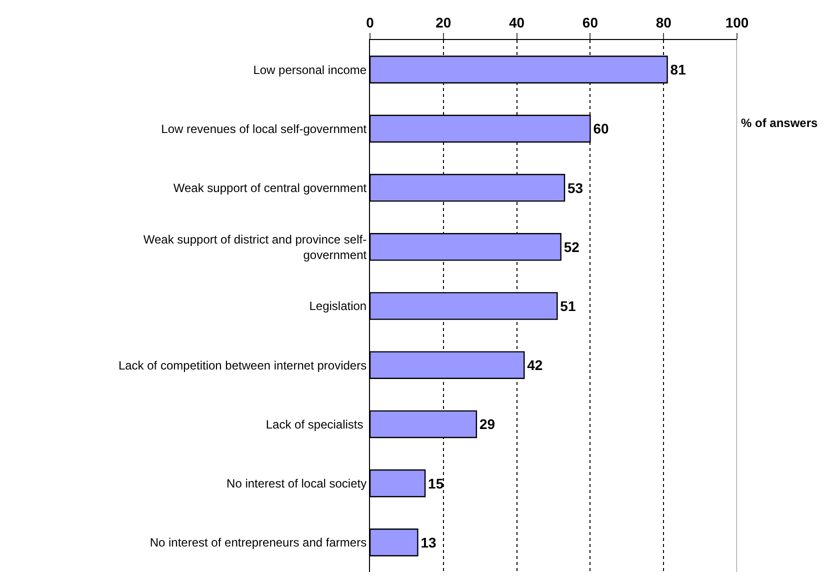 This screenshot has width=832, height=576. Describe the element at coordinates (737, 22) in the screenshot. I see `x-tick-label: 100` at that location.